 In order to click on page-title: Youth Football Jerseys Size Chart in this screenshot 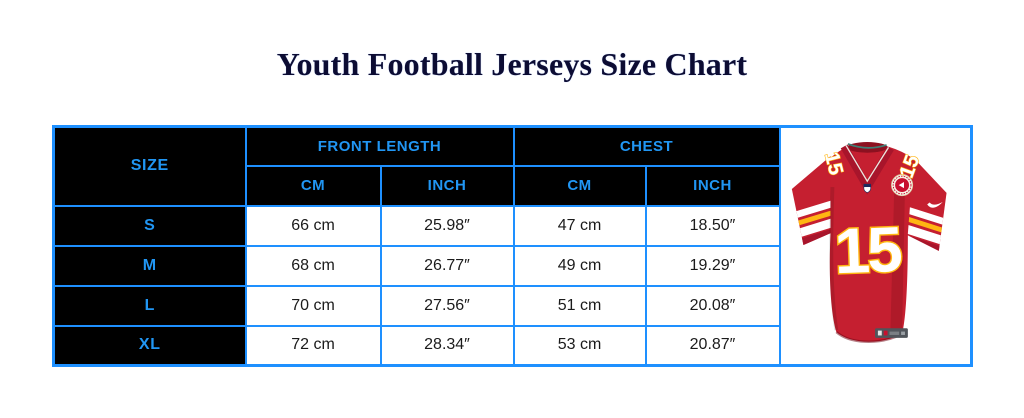, I will do `click(512, 64)`.